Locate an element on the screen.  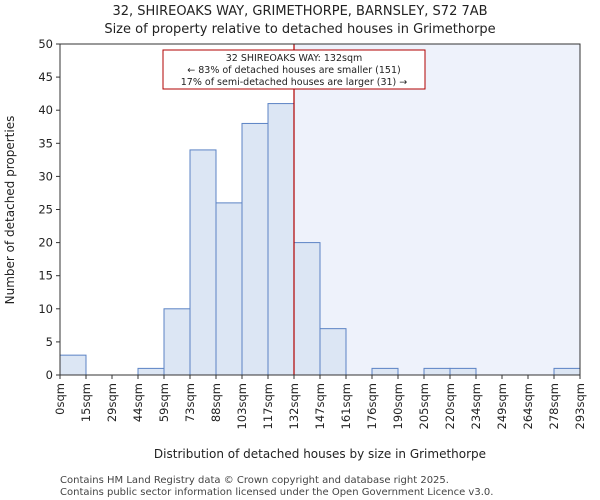
y-tick-label: 20 is located at coordinates (45, 243).